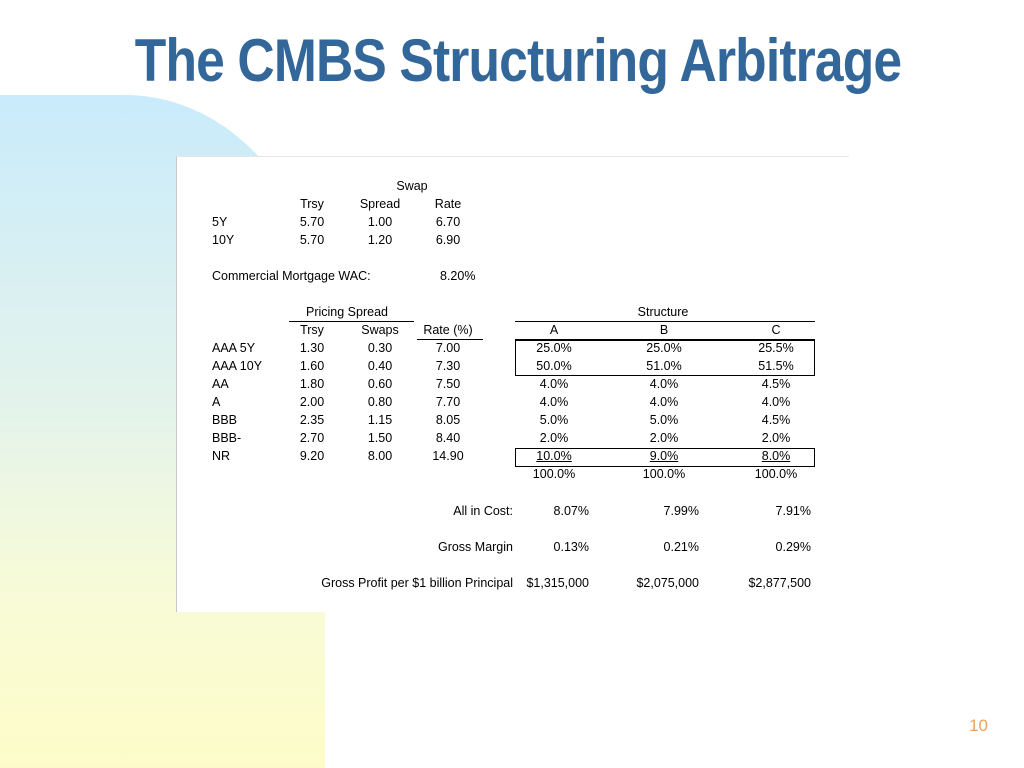 The image size is (1024, 768). I want to click on pricing-row-label: AA, so click(220, 384).